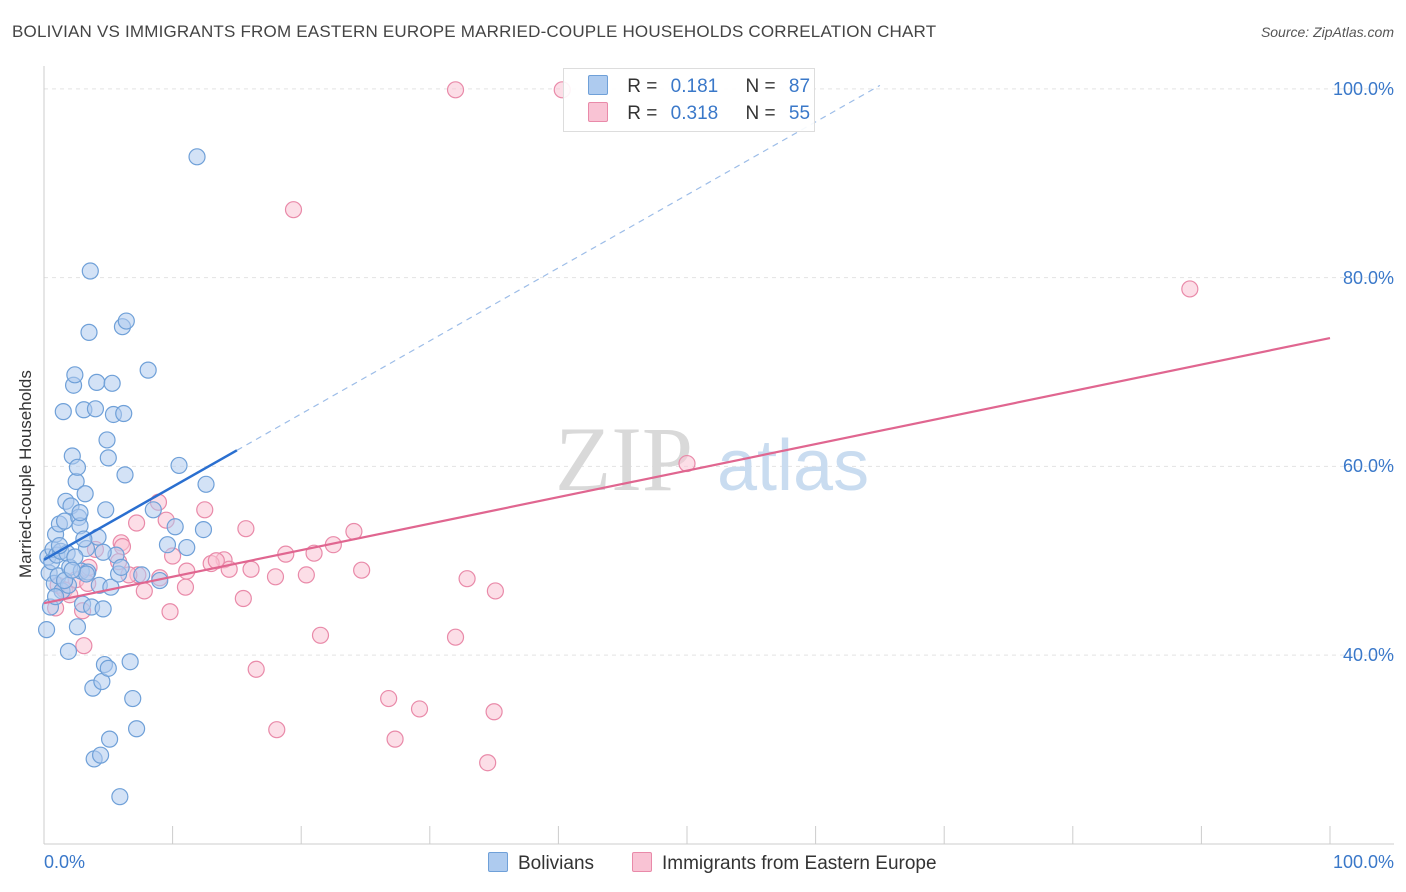 This screenshot has height=892, width=1406. What do you see at coordinates (694, 86) in the screenshot?
I see `legend-r-value: 0.181` at bounding box center [694, 86].